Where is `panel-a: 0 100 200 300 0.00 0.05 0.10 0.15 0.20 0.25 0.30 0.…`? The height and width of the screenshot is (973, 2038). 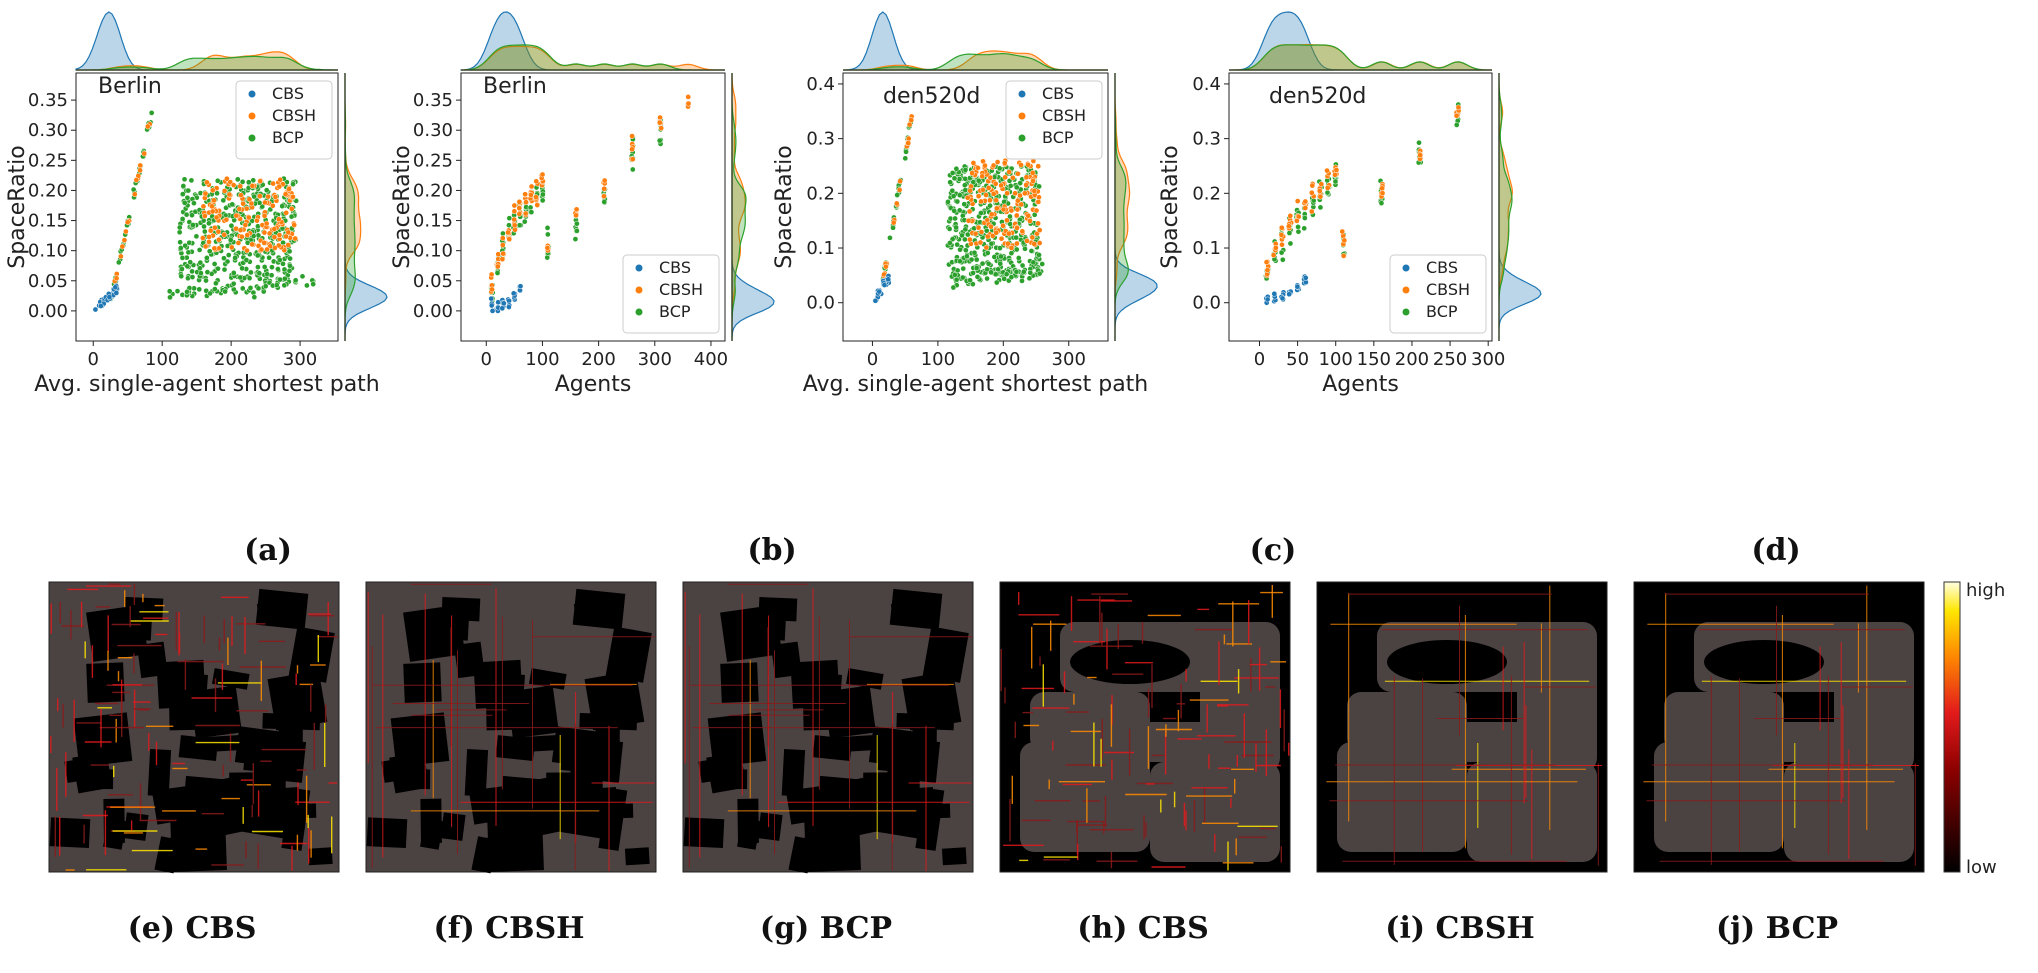
panel-a: 0 100 200 300 0.00 0.05 0.10 0.15 0.20 0.25 0.30 0.… is located at coordinates (196, 289).